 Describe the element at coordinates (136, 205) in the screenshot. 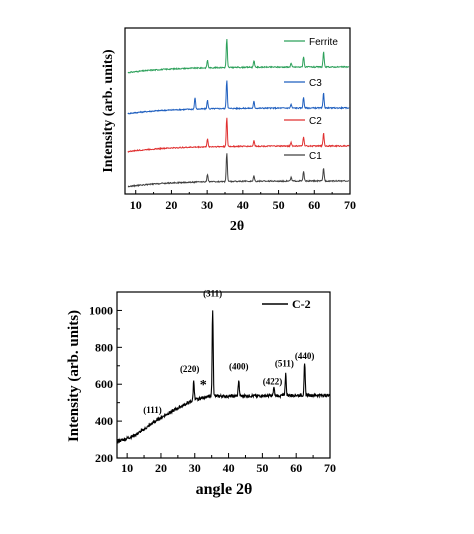

I see `x-tick-label: 10` at that location.